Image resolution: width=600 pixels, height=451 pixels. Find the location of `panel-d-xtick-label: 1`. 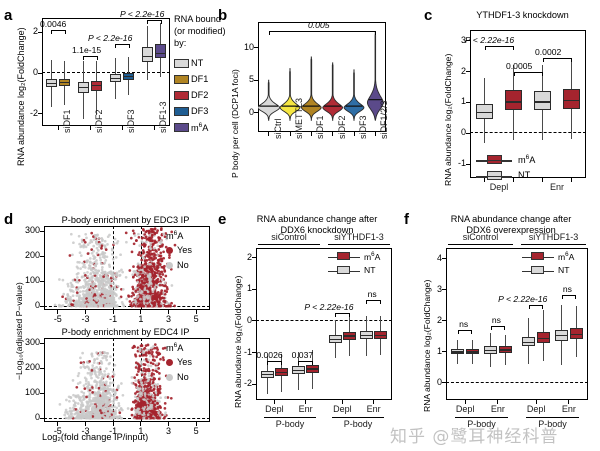

panel-d-xtick-label: 1 is located at coordinates (141, 319).